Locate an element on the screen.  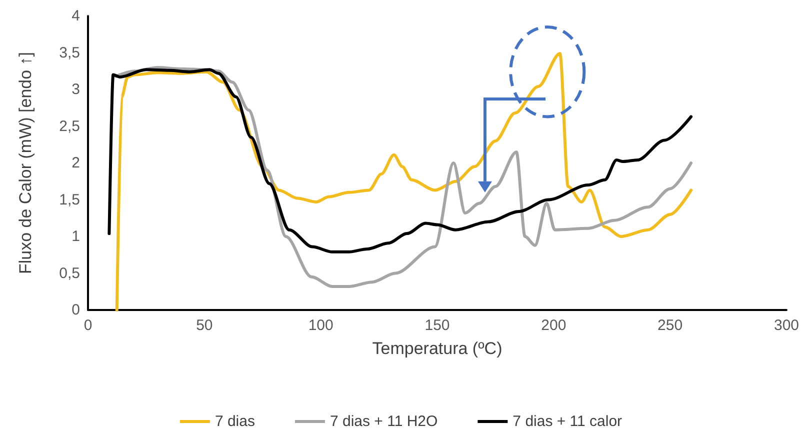
legend-label: 7 dias + 11 H2O is located at coordinates (384, 421).